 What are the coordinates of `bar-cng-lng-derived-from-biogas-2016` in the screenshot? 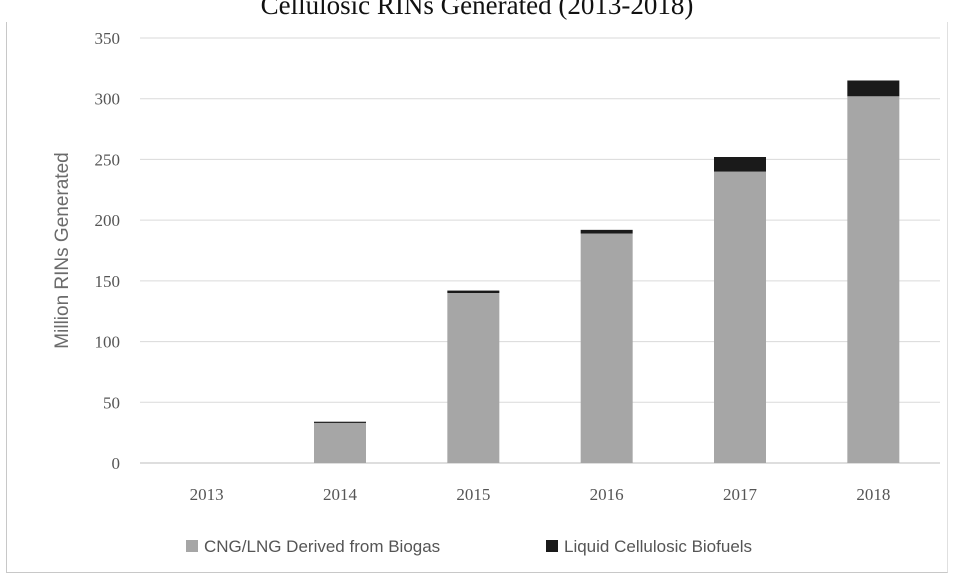 It's located at (606, 348).